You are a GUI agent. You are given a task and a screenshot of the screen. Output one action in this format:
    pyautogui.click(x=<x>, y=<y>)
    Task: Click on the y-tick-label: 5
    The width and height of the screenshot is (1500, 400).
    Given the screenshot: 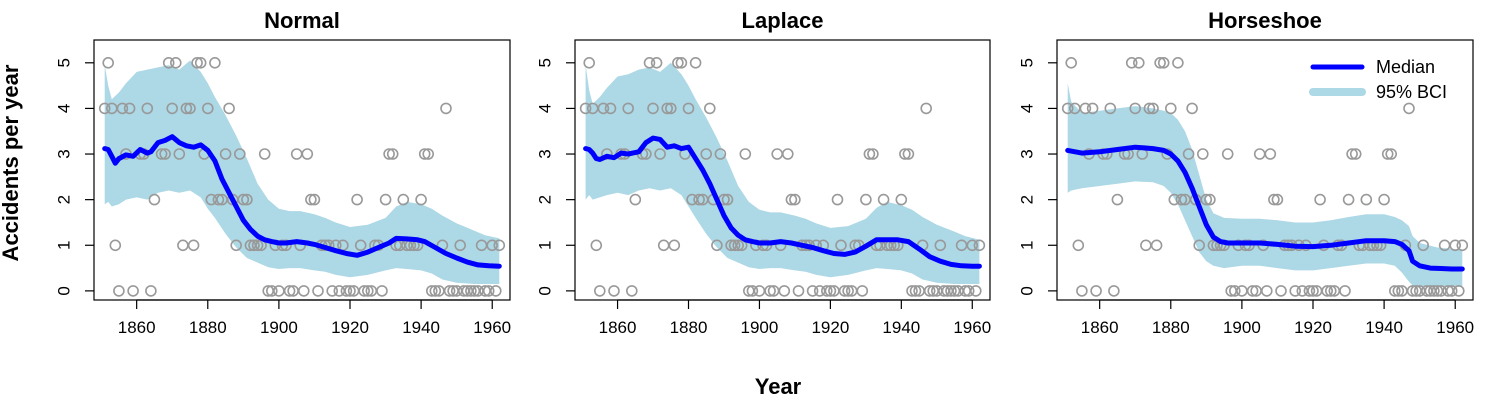 What is the action you would take?
    pyautogui.click(x=544, y=62)
    